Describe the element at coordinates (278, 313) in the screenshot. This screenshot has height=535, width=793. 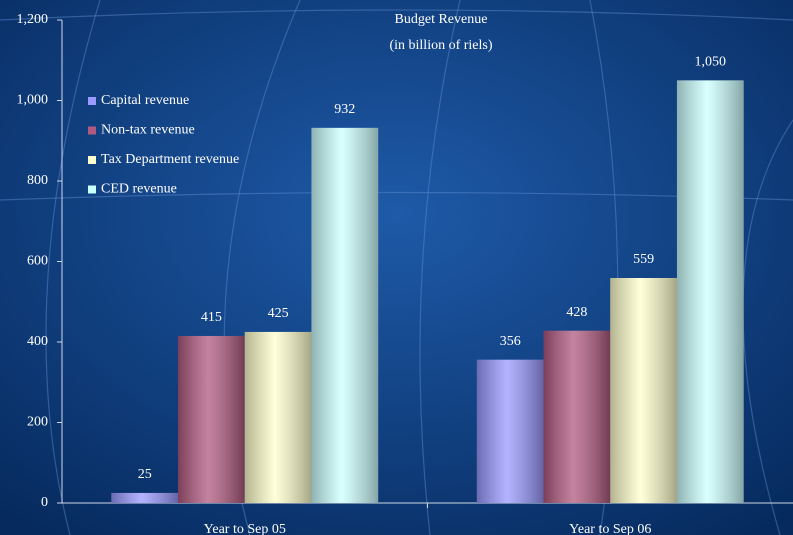
I see `data-label: 425` at that location.